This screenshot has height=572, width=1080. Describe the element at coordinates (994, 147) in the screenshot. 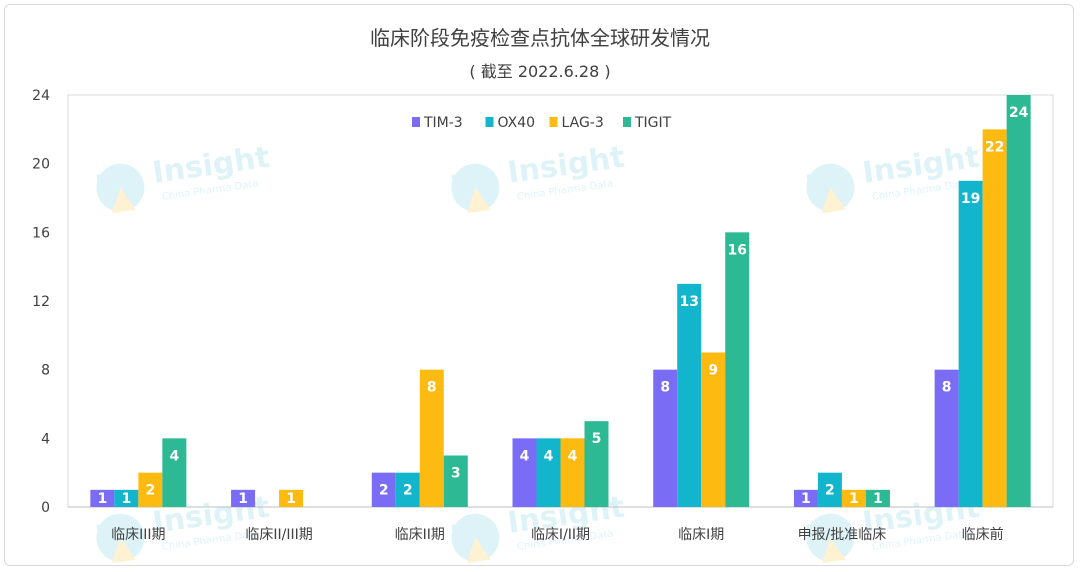

I see `data-label: 22` at that location.